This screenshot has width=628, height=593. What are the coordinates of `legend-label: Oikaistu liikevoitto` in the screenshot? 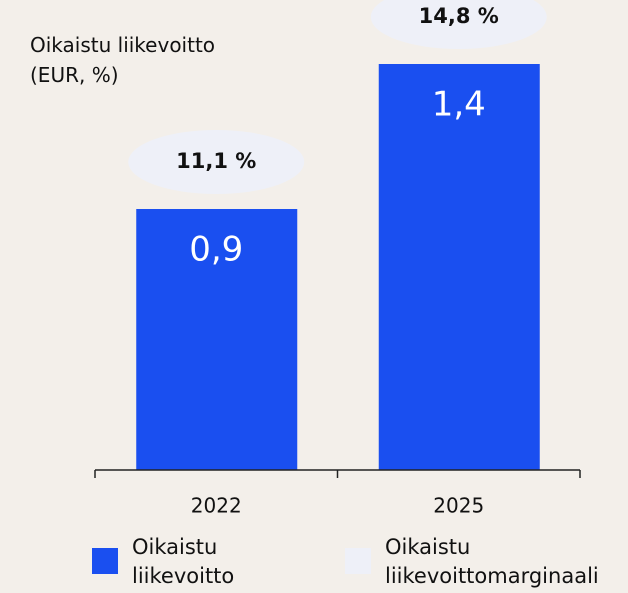 It's located at (183, 561).